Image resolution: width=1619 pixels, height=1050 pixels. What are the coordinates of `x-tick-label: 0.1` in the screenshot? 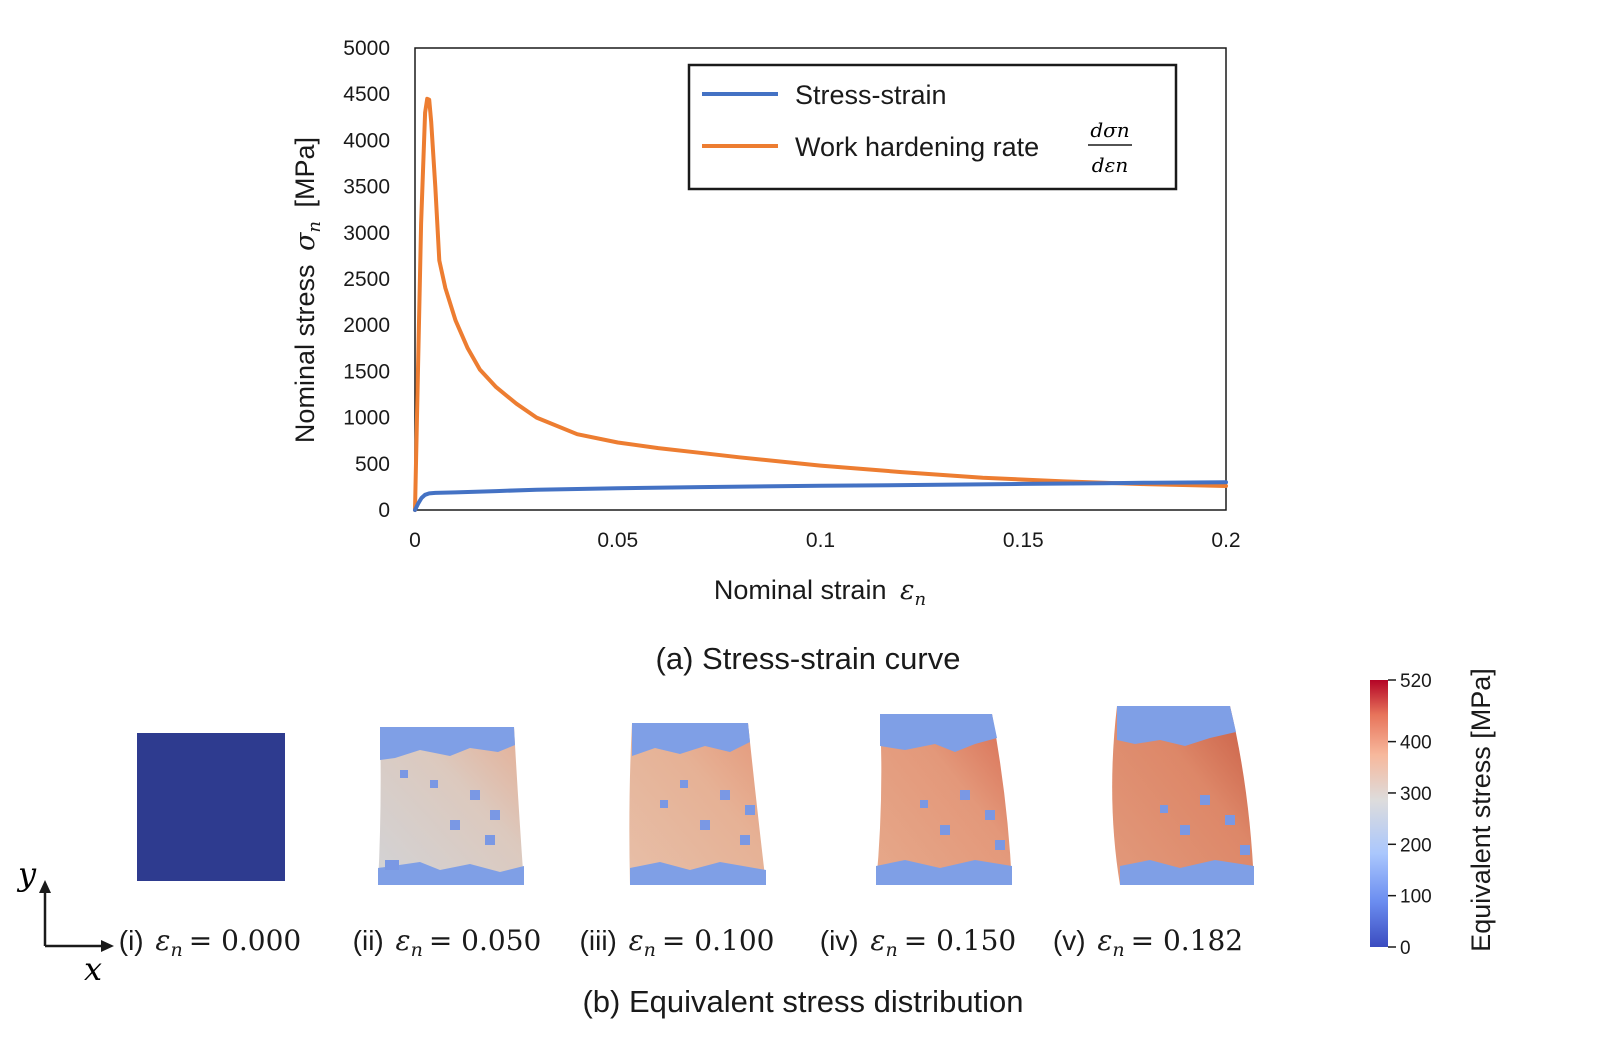 It's located at (820, 540).